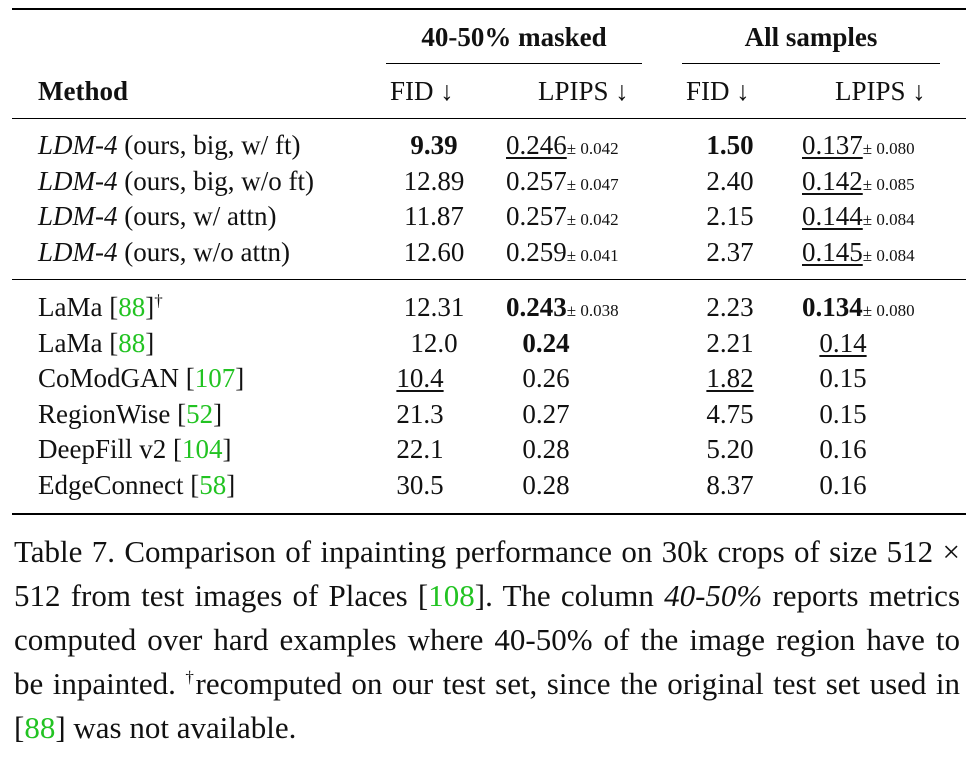 This screenshot has height=758, width=978. I want to click on table-cell-lpips-masked: 0.243± 0.038, so click(562, 307).